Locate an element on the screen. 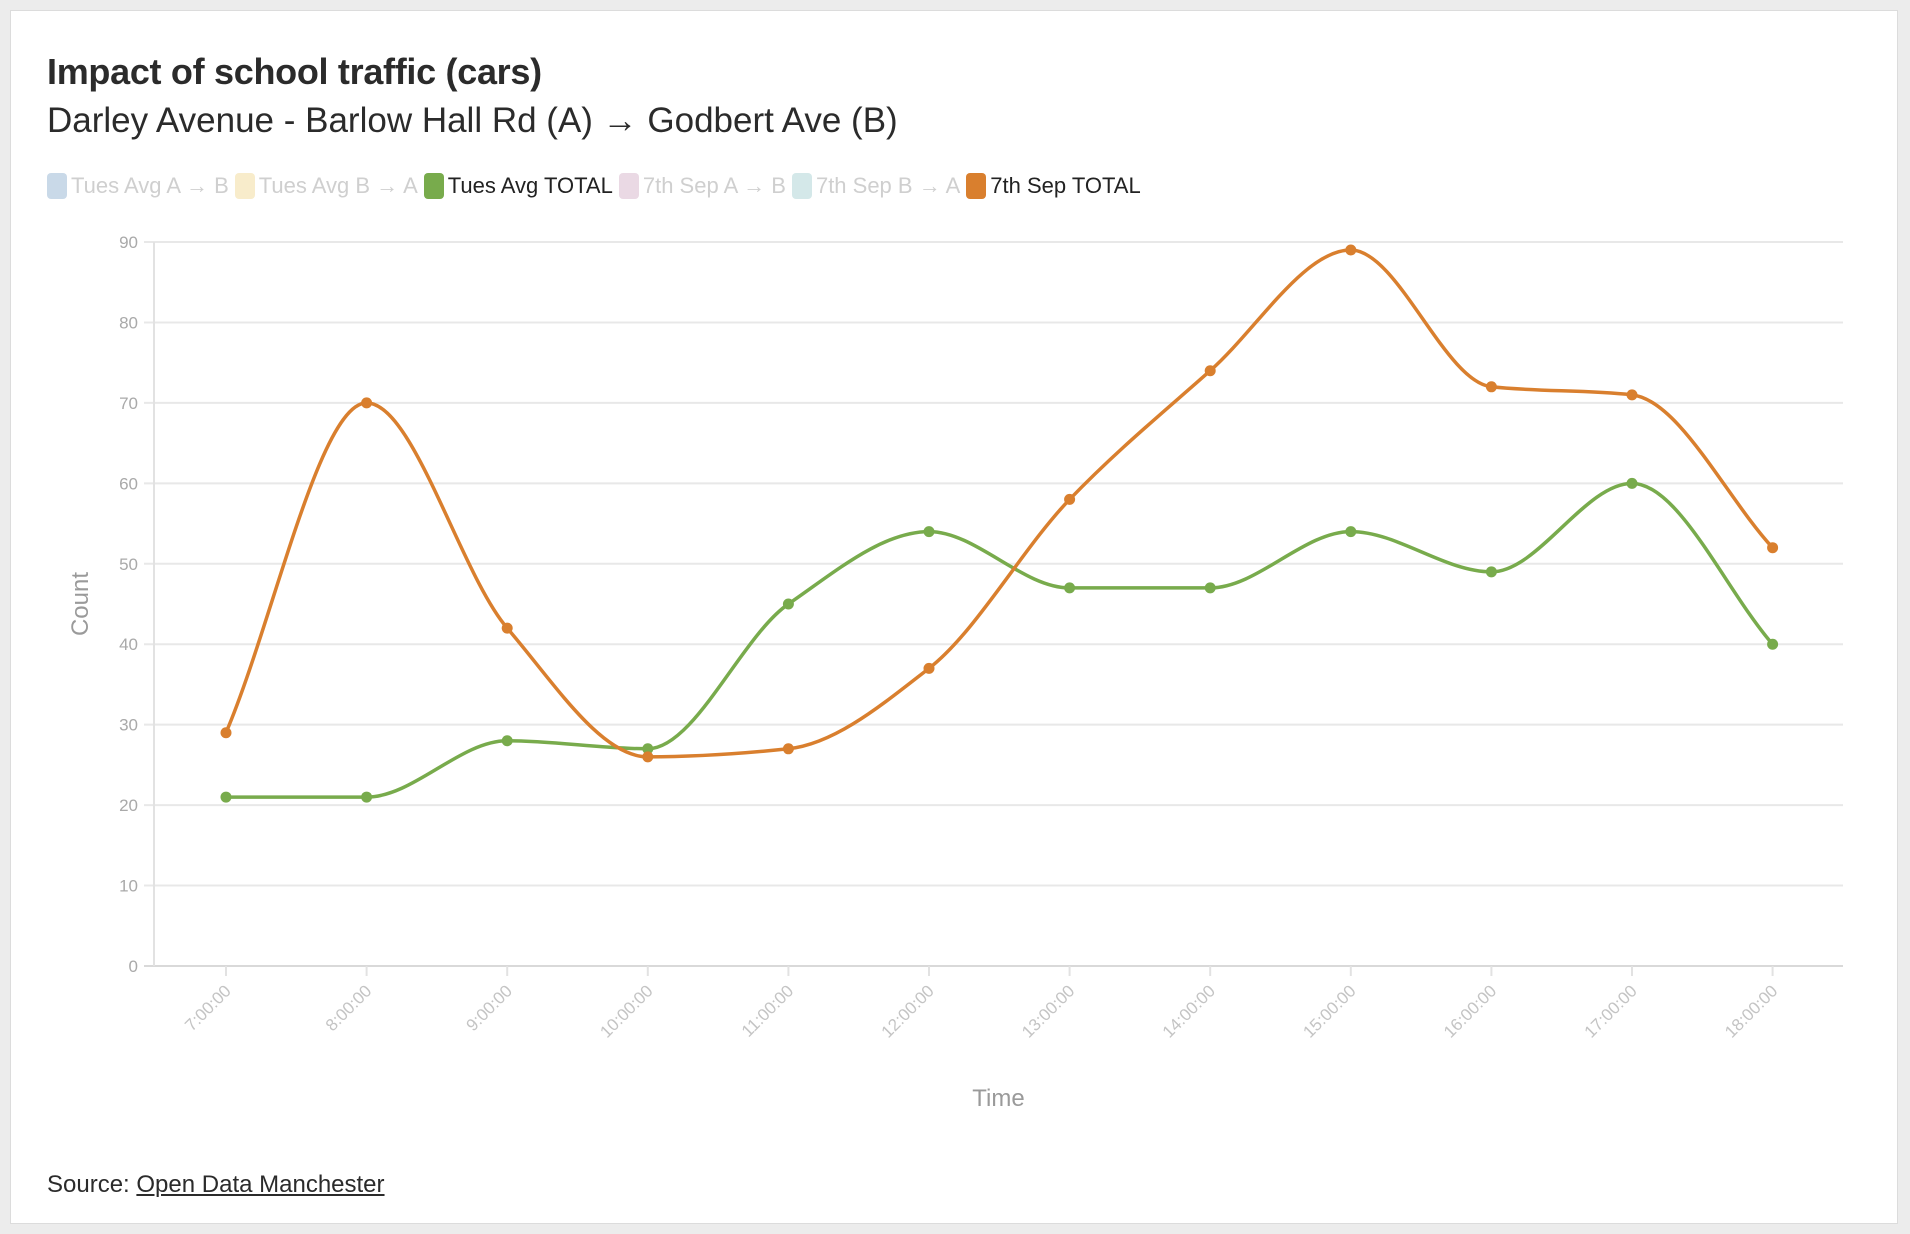 The width and height of the screenshot is (1910, 1234). legend-item: Tues Avg TOTAL is located at coordinates (518, 186).